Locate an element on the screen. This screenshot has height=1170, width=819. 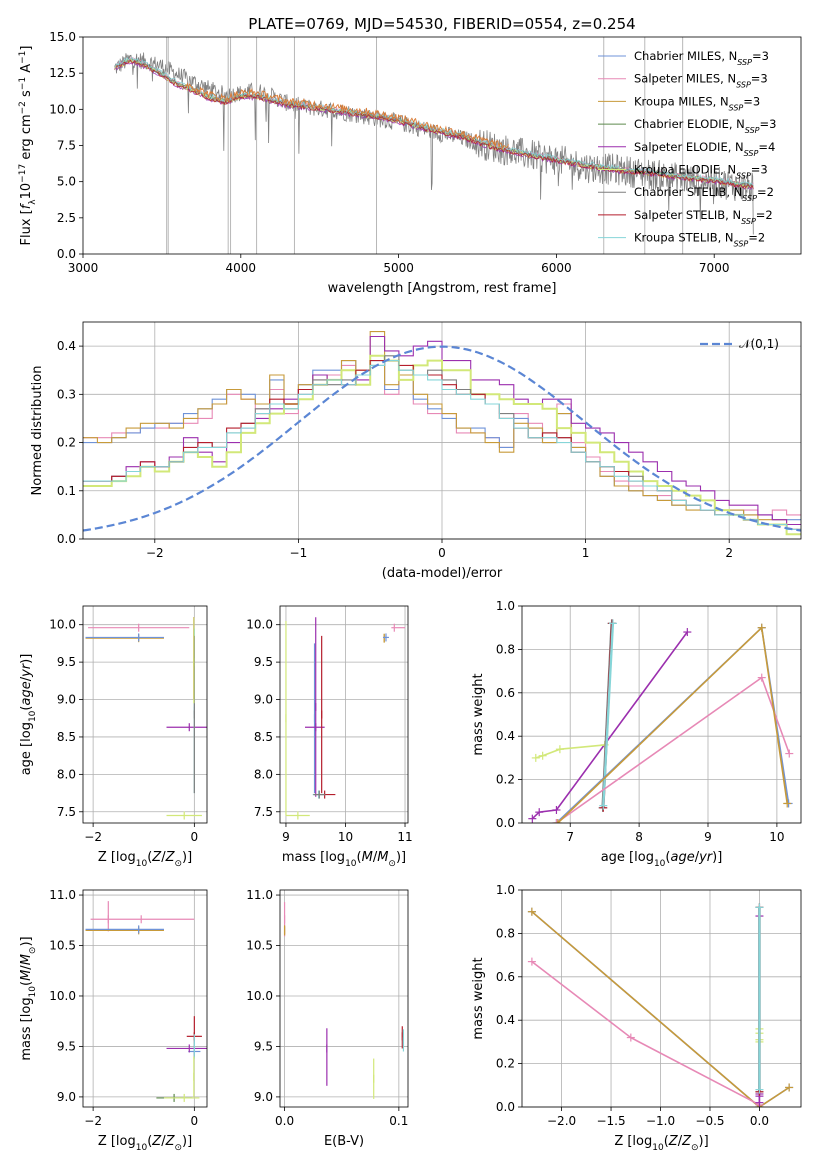
normal-curve is located at coordinates (442, 438).